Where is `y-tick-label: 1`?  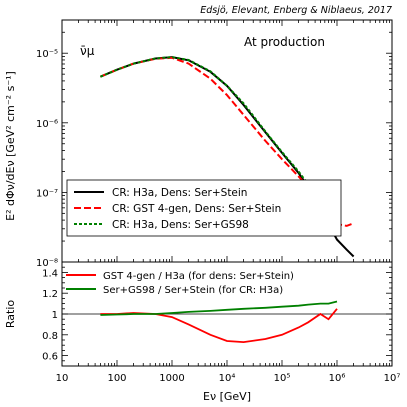 y-tick-label: 1 is located at coordinates (55, 315).